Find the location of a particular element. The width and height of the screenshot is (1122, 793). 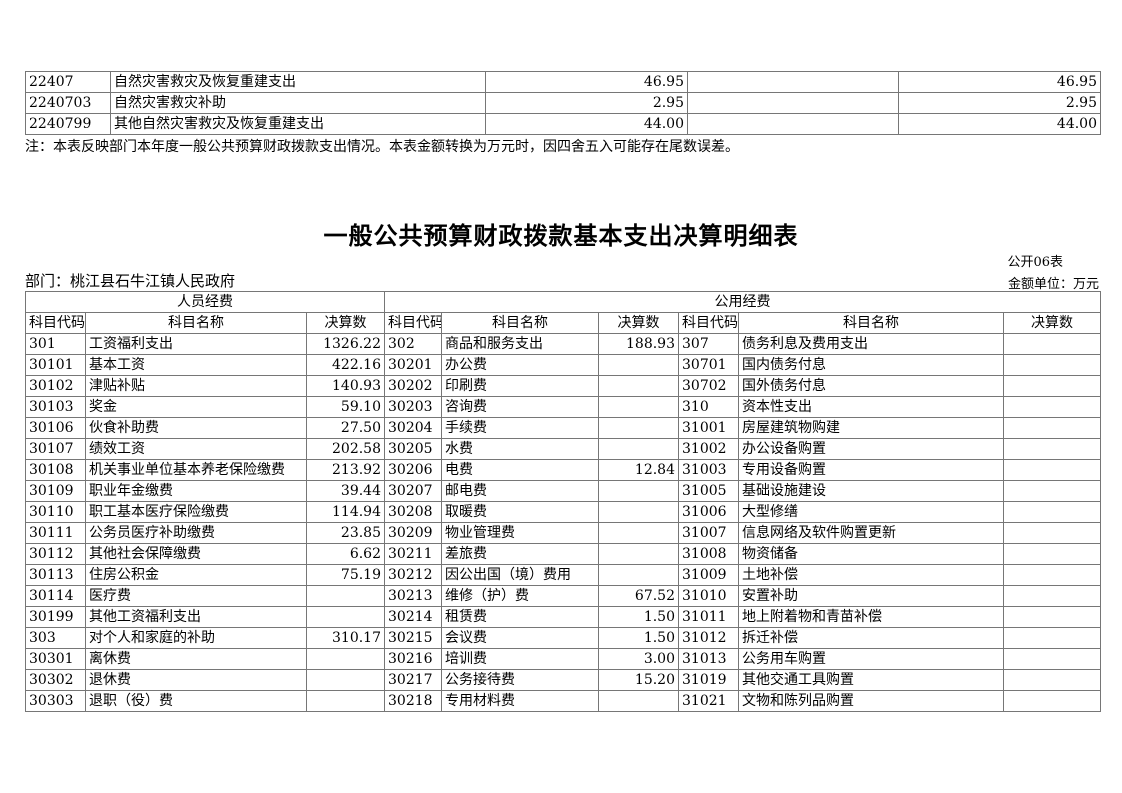

subject-name-cell: 安置补助 is located at coordinates (871, 596).